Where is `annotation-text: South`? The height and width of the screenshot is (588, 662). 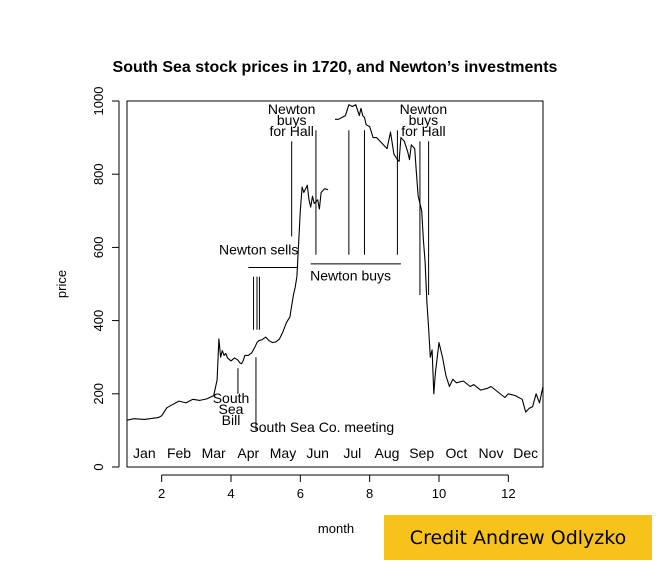
annotation-text: South is located at coordinates (231, 398).